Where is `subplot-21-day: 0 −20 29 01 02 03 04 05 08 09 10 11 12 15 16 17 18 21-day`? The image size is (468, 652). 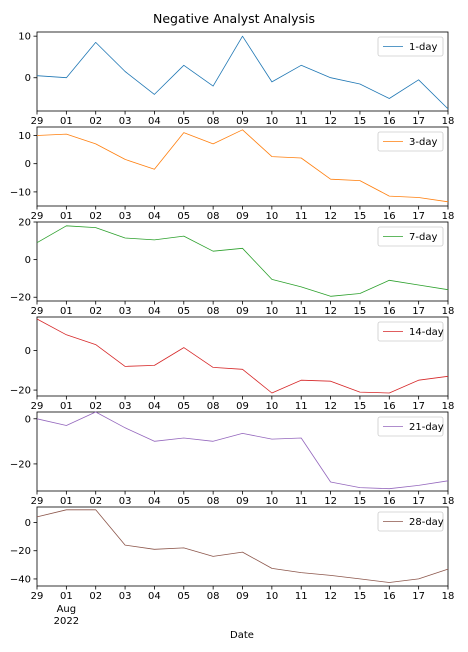
subplot-21-day: 0 −20 29 01 02 03 04 05 08 09 10 11 12 15 16 17 18 21-day is located at coordinates (232, 459).